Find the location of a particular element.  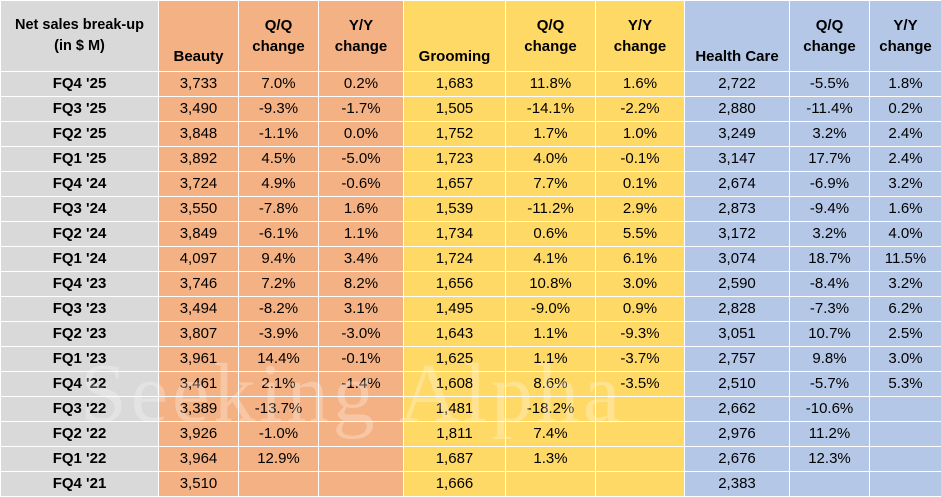

cell-health-qq: -7.3% is located at coordinates (830, 309).